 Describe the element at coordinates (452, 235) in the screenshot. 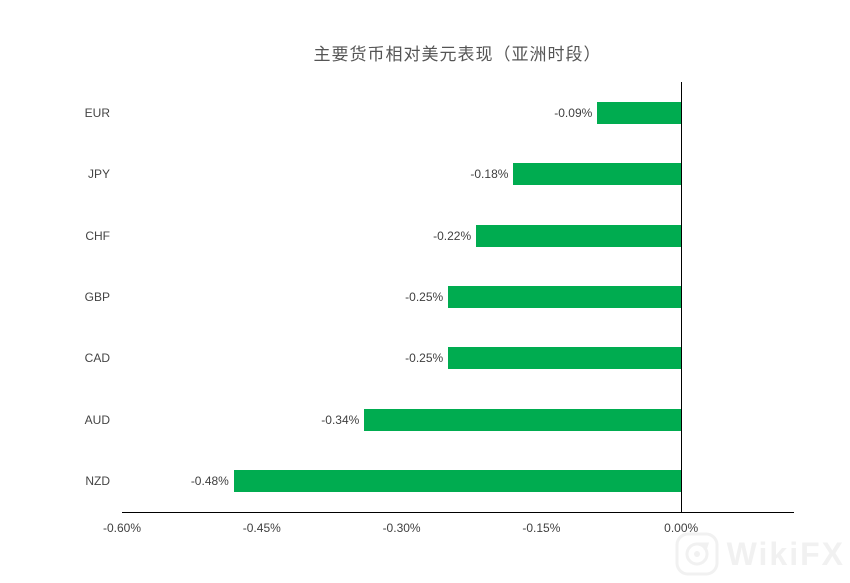

I see `value-label-chf: -0.22%` at that location.